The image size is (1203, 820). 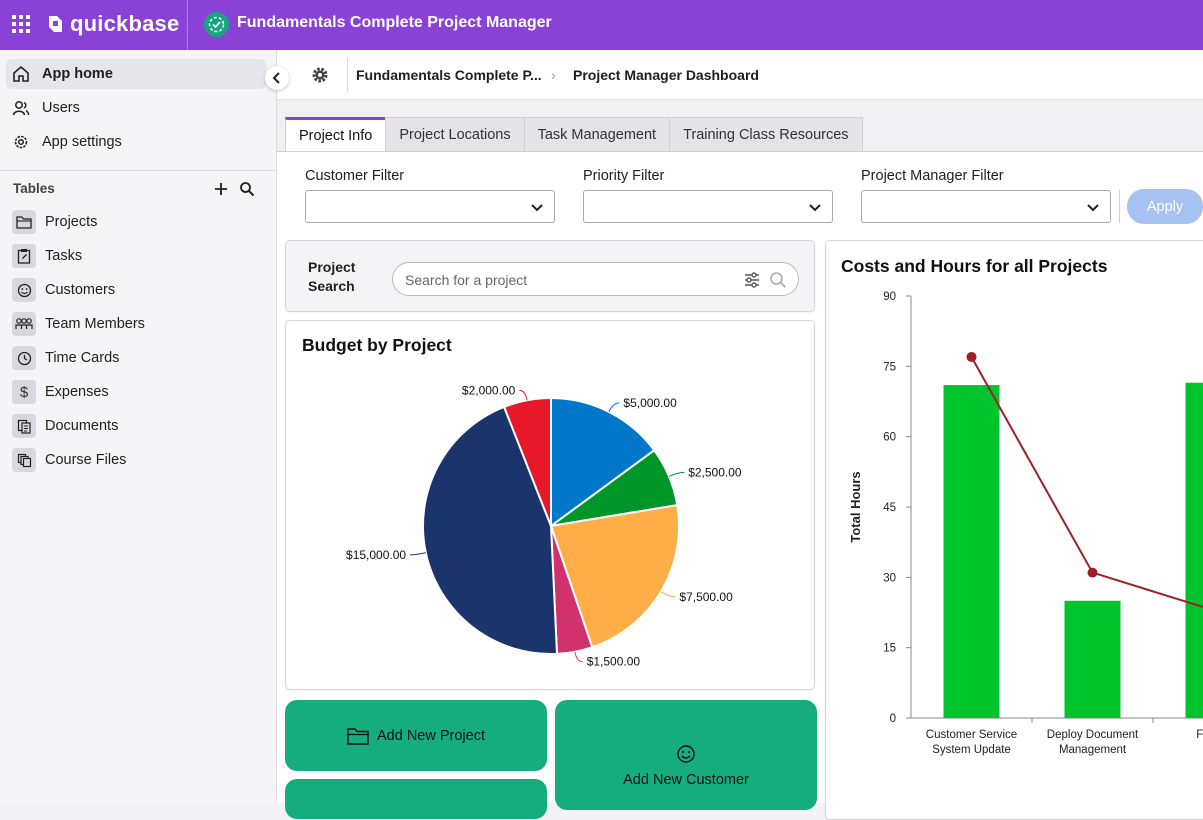 What do you see at coordinates (1199, 742) in the screenshot?
I see `x-tick-label: Financup` at bounding box center [1199, 742].